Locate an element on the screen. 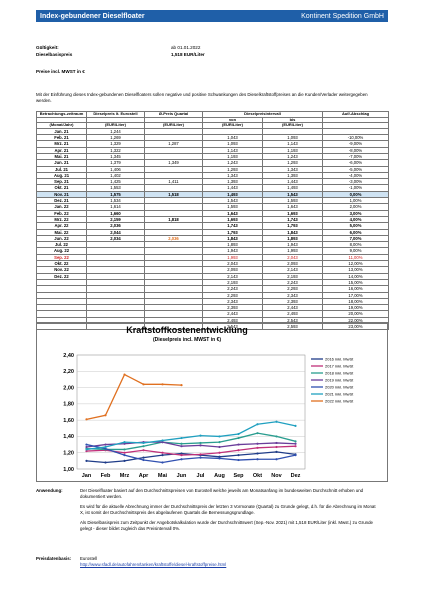  table-row: Mrz. 22 2,159 1,818 1,693 1,743 4,00% is located at coordinates (212, 219).